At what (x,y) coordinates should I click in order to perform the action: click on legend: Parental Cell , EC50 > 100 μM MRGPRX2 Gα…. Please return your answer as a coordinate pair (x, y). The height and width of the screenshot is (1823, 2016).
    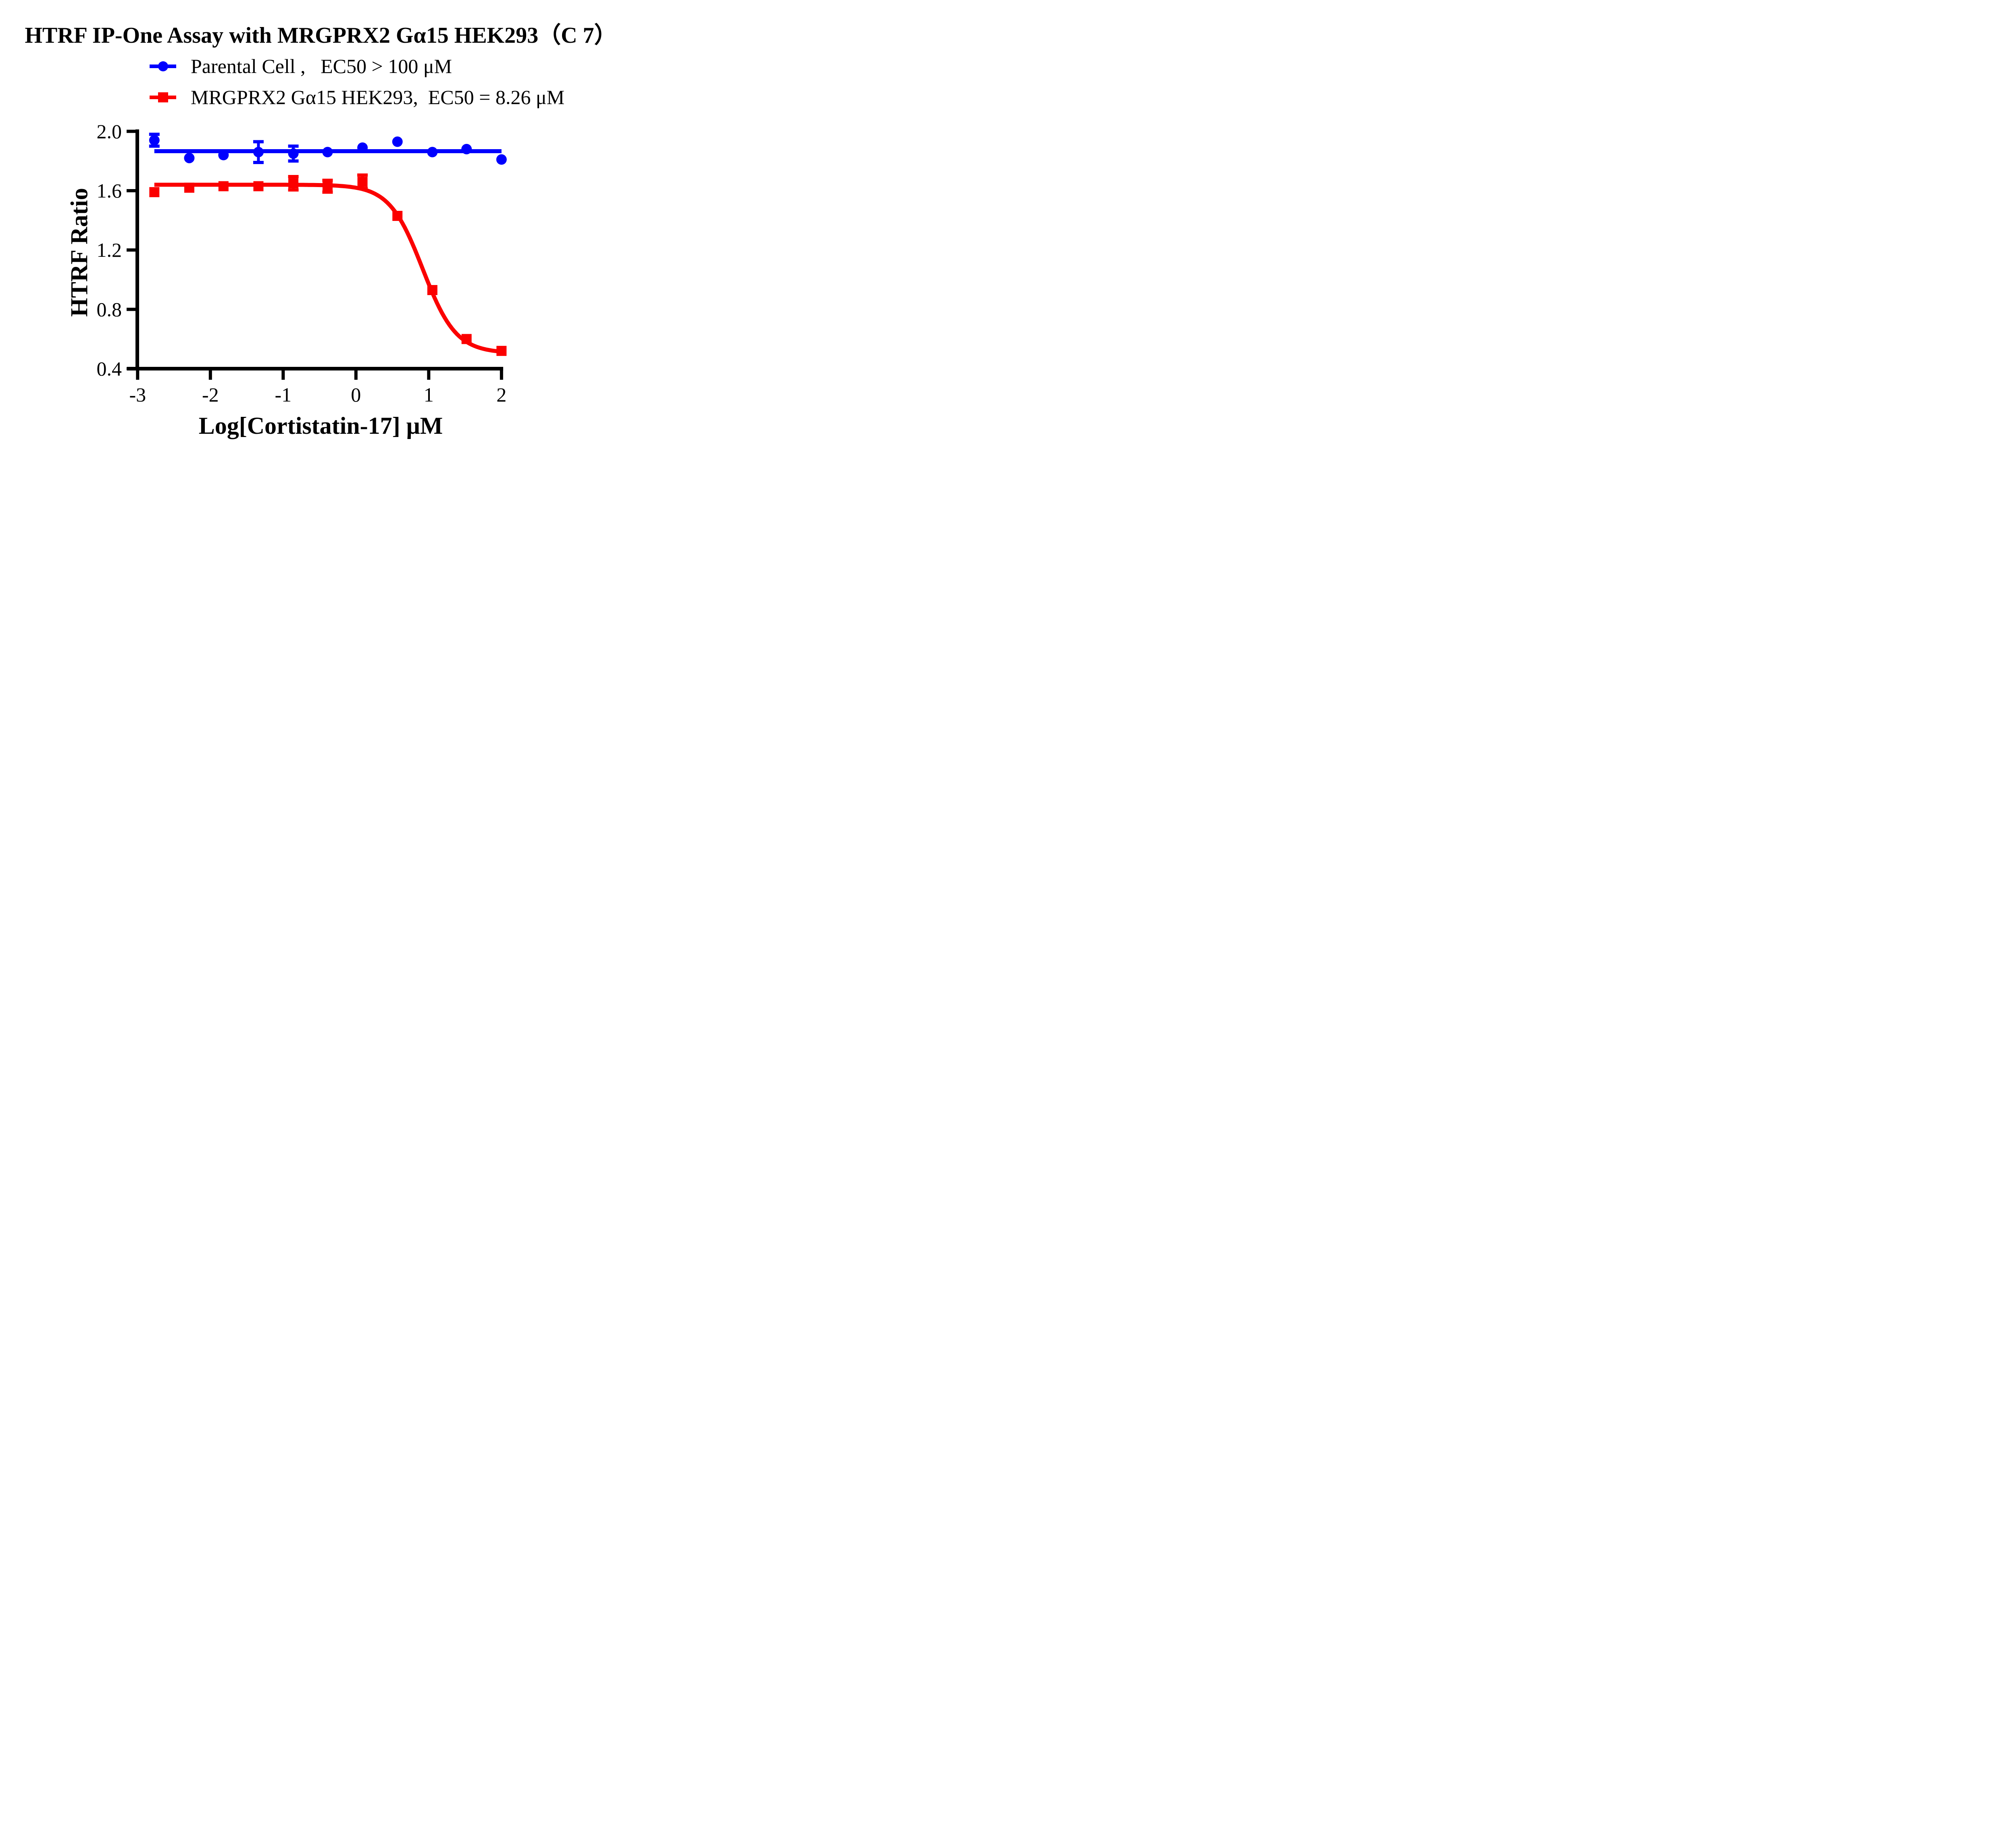
    Looking at the image, I should click on (357, 86).